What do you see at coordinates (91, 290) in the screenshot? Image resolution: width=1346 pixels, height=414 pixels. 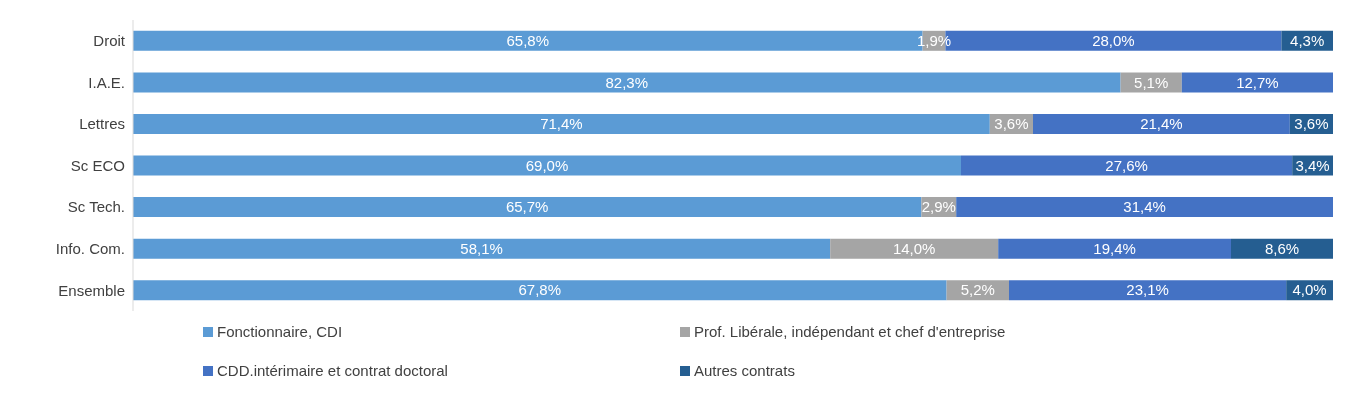 I see `y-tick-label: Ensemble` at bounding box center [91, 290].